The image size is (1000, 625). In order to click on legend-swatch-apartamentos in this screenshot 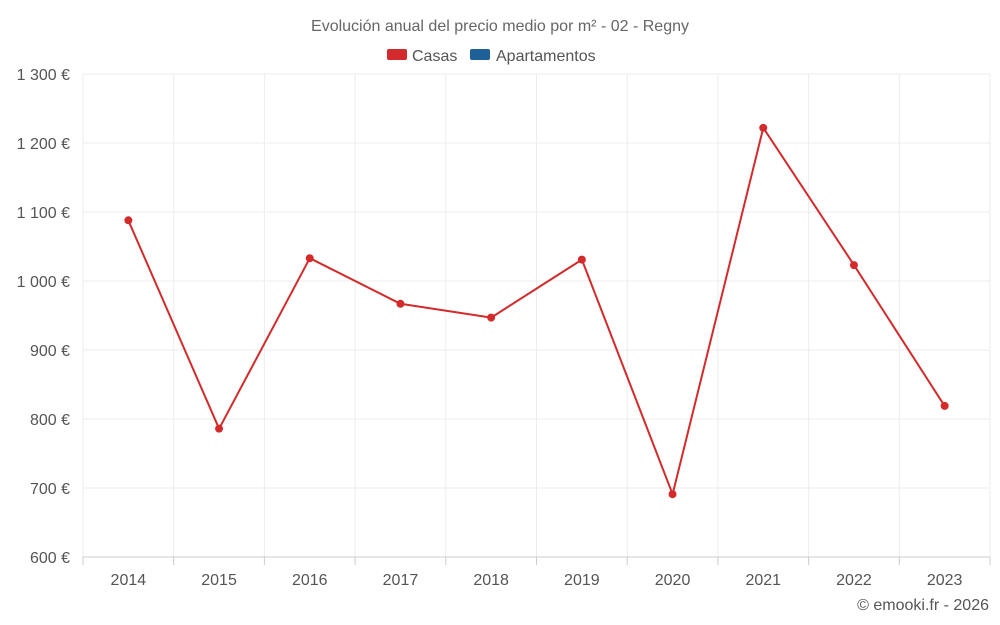, I will do `click(480, 54)`.